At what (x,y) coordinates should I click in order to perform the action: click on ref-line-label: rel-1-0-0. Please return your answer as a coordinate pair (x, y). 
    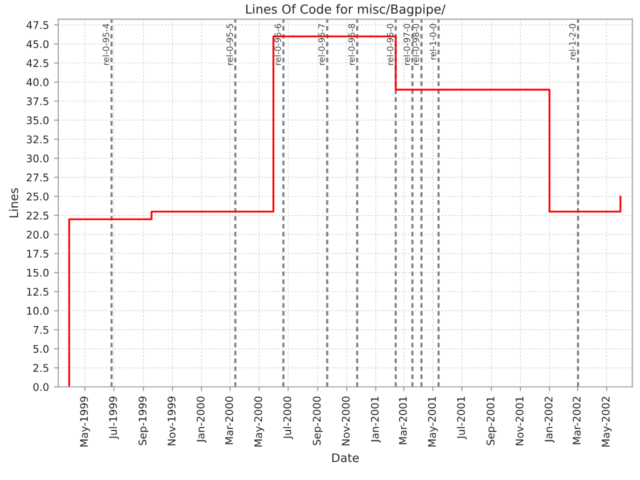
    Looking at the image, I should click on (433, 42).